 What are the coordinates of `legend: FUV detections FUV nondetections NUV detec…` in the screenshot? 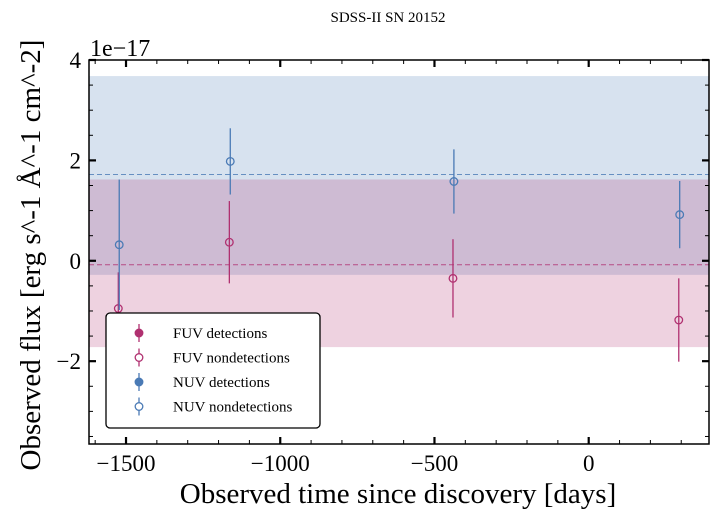 It's located at (213, 370).